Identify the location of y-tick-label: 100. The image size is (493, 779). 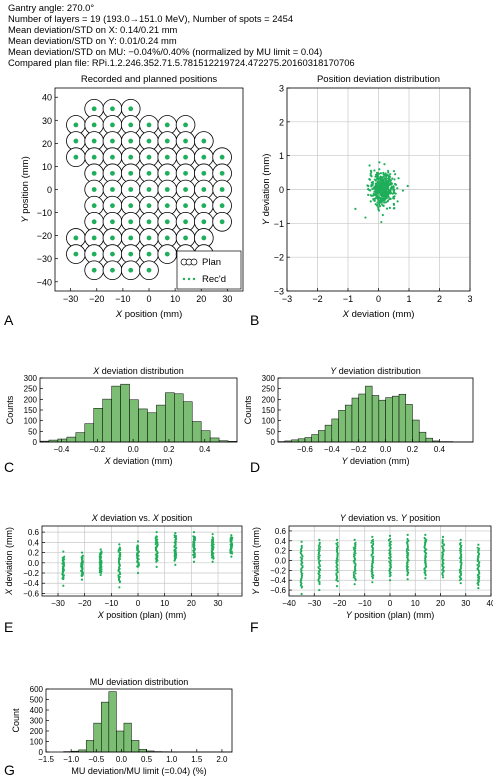
(37, 742).